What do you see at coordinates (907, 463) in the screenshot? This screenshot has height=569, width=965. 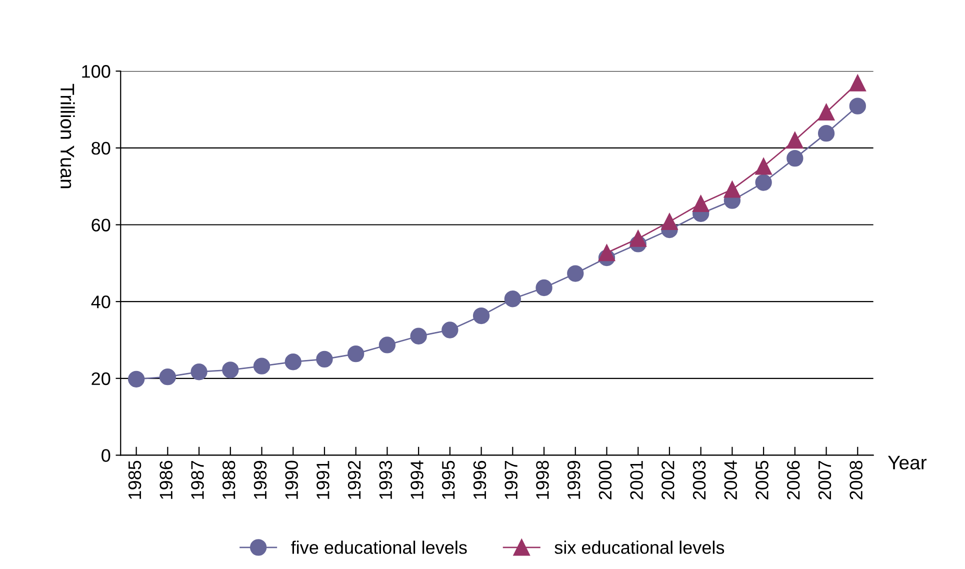 I see `x-axis-title: Year` at bounding box center [907, 463].